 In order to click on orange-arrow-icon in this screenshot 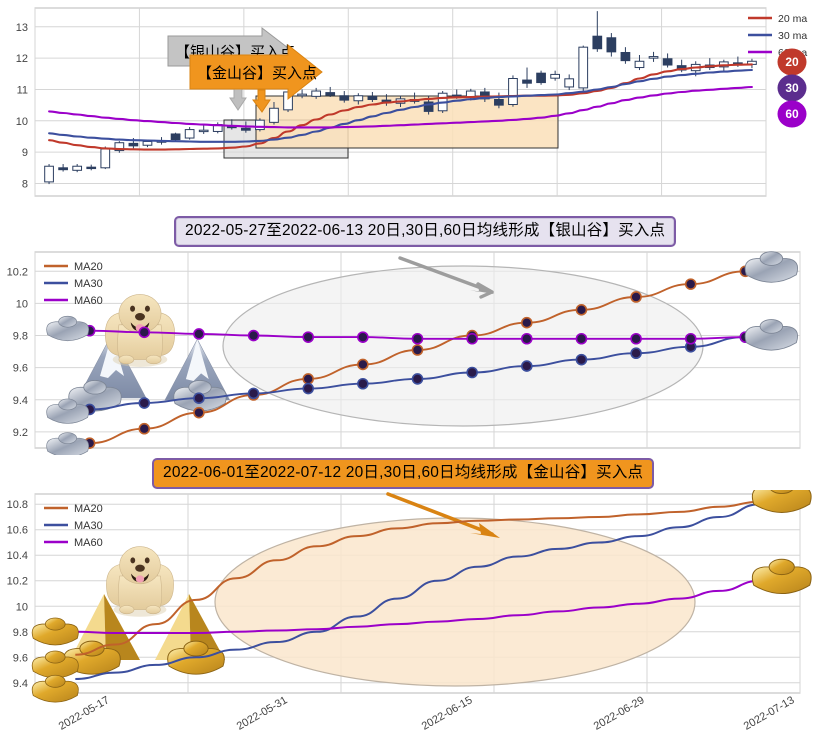, I will do `click(440, 514)`.